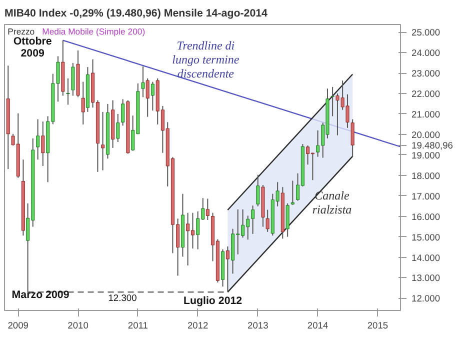 This screenshot has height=345, width=460. What do you see at coordinates (426, 196) in the screenshot?
I see `y-tick-label: 17.000` at bounding box center [426, 196].